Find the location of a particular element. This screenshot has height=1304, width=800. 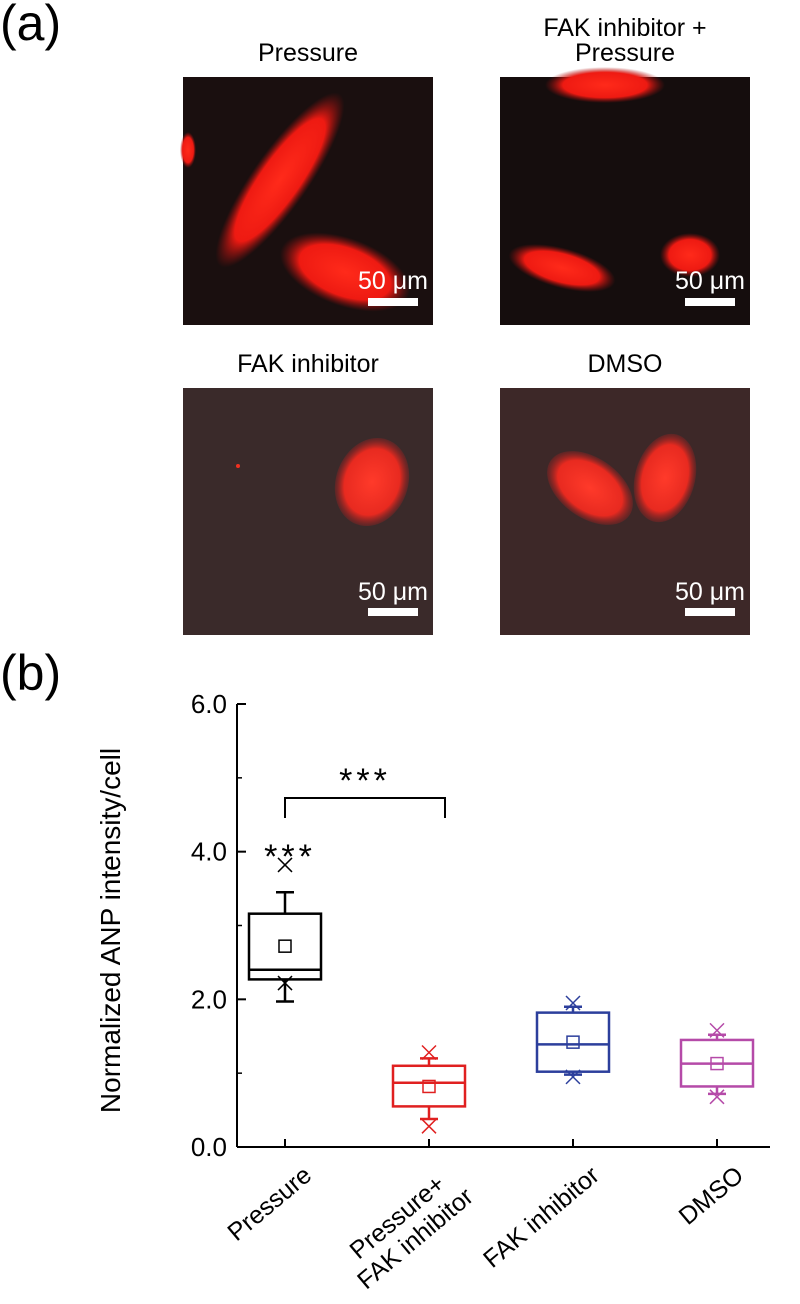

image-title: FAK inhibitor + is located at coordinates (624, 28).